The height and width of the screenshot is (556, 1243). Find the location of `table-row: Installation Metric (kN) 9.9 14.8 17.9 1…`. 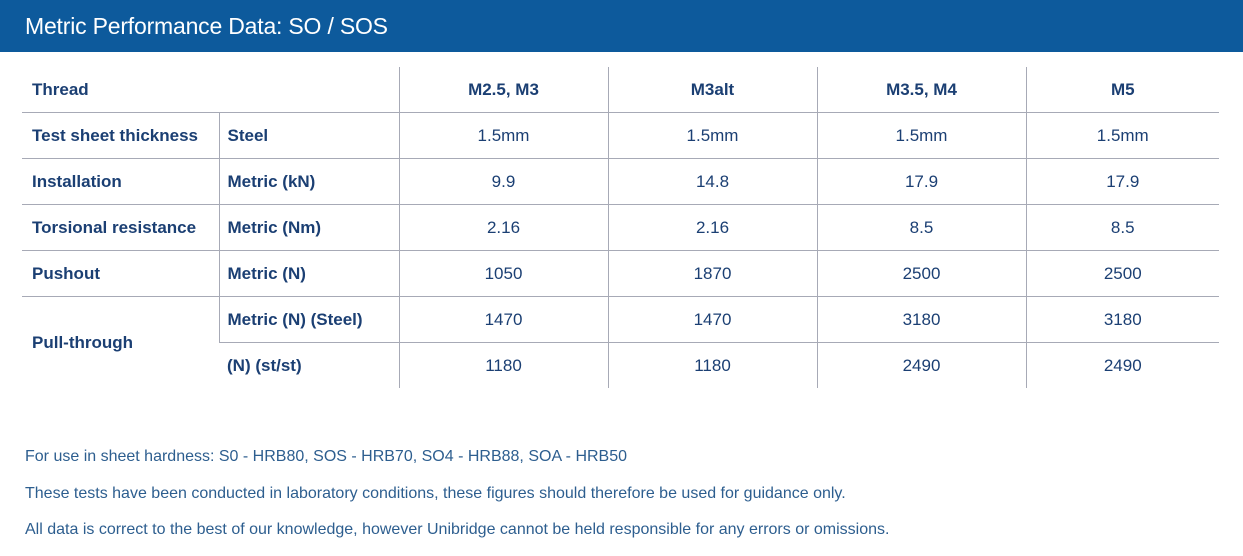

table-row: Installation Metric (kN) 9.9 14.8 17.9 1… is located at coordinates (620, 181).